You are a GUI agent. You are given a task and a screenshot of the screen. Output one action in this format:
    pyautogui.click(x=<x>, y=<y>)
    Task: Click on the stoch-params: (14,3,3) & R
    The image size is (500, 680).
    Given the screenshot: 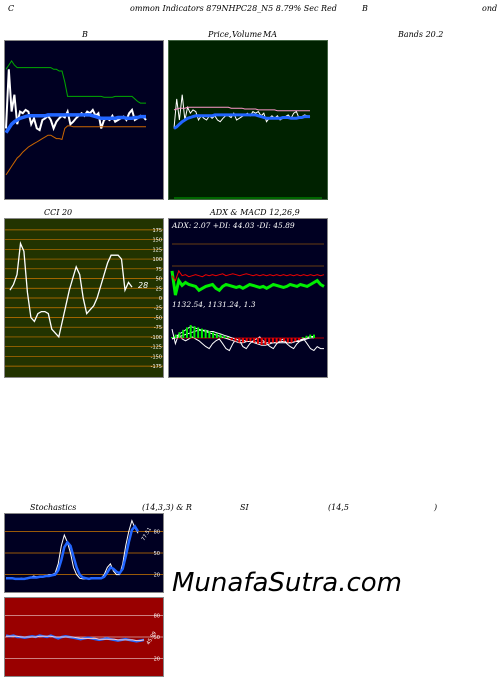 What is the action you would take?
    pyautogui.click(x=167, y=507)
    